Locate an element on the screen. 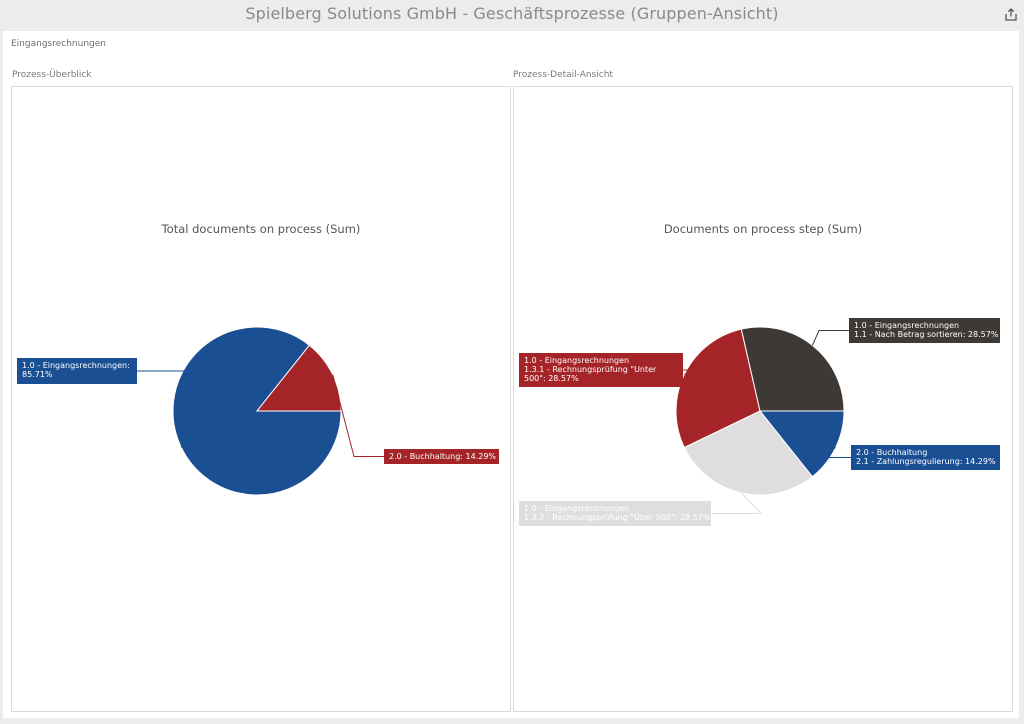 The width and height of the screenshot is (1024, 724). panel-label-detail: Prozess-Detail-Ansicht is located at coordinates (563, 75).